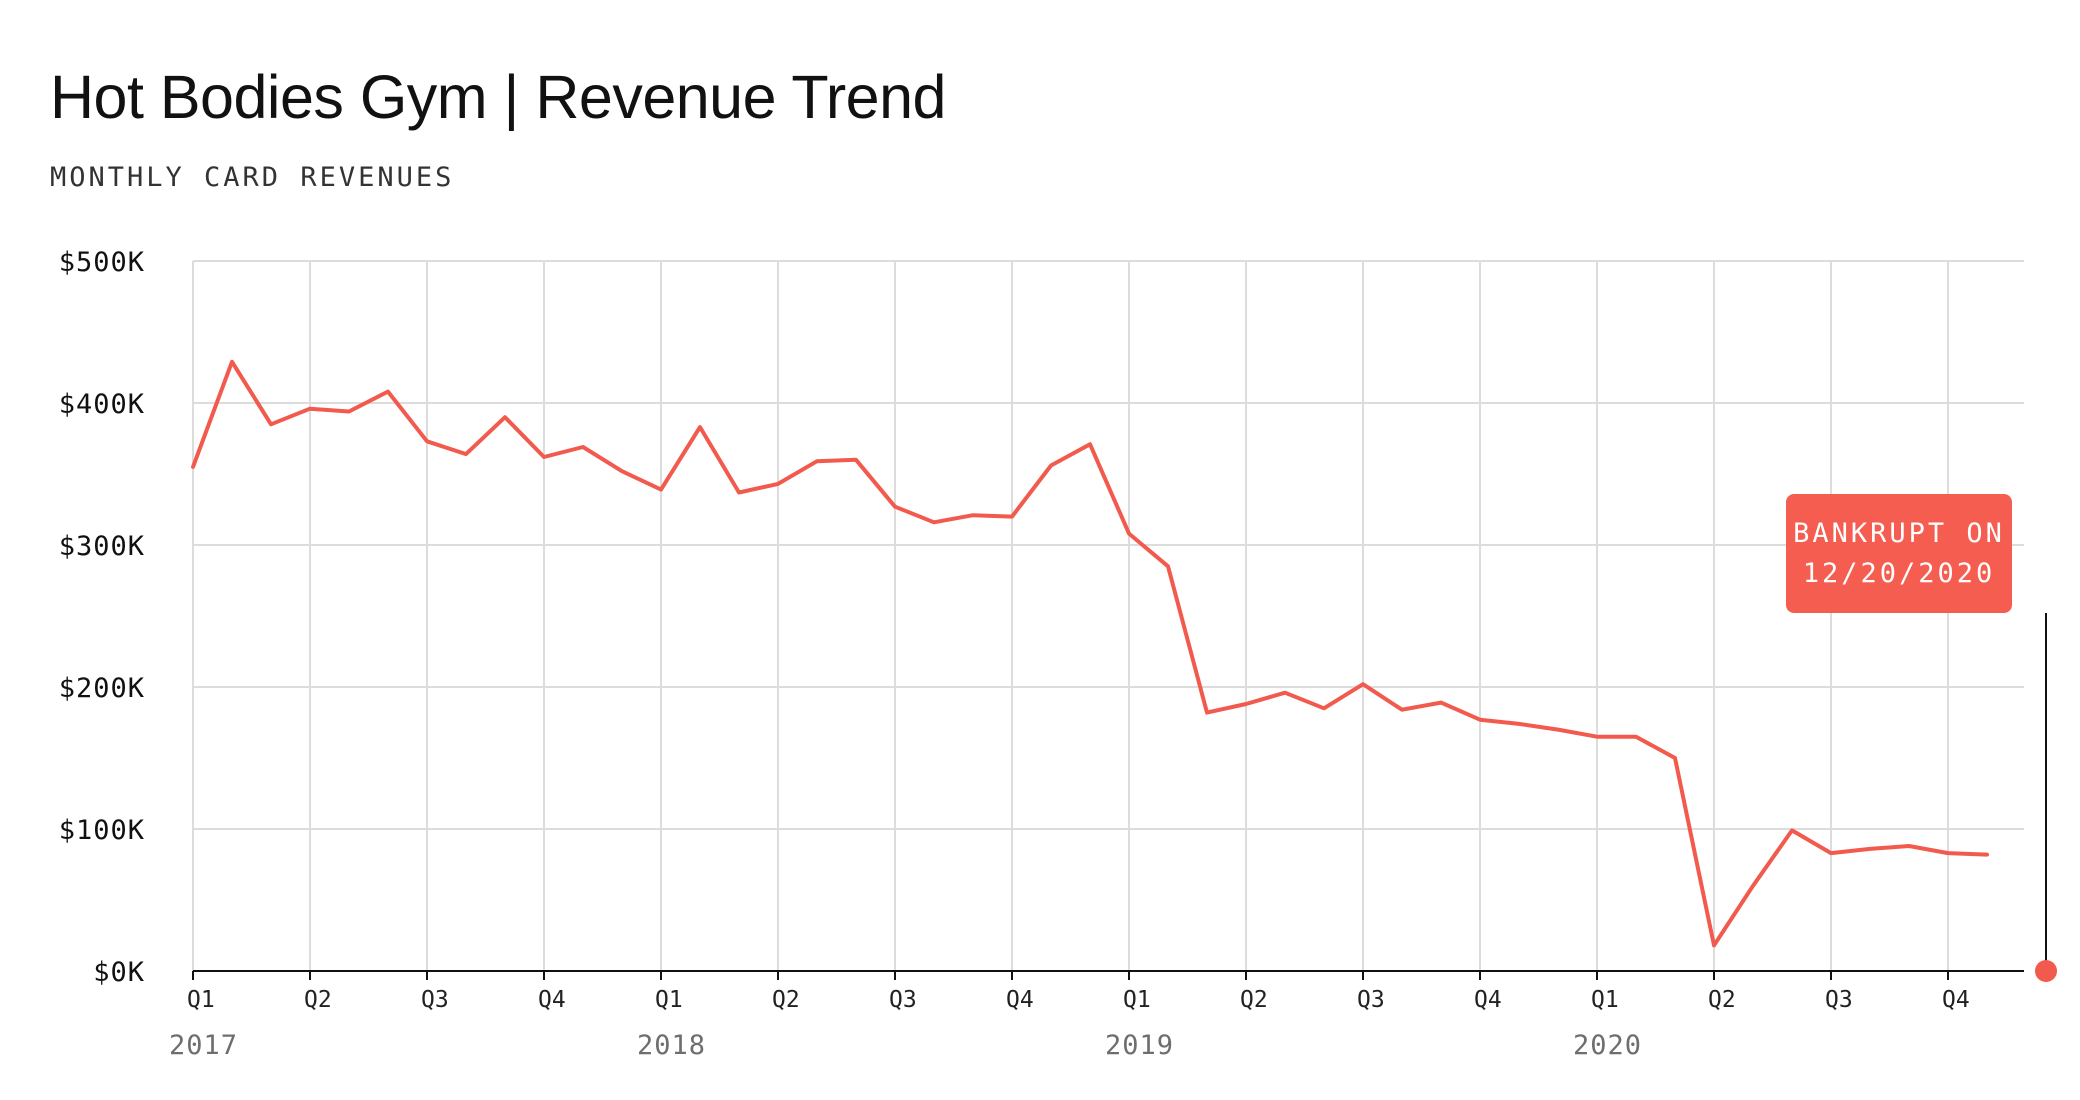 This screenshot has width=2080, height=1100. I want to click on callout-line-2: 12/20/2020, so click(1899, 573).